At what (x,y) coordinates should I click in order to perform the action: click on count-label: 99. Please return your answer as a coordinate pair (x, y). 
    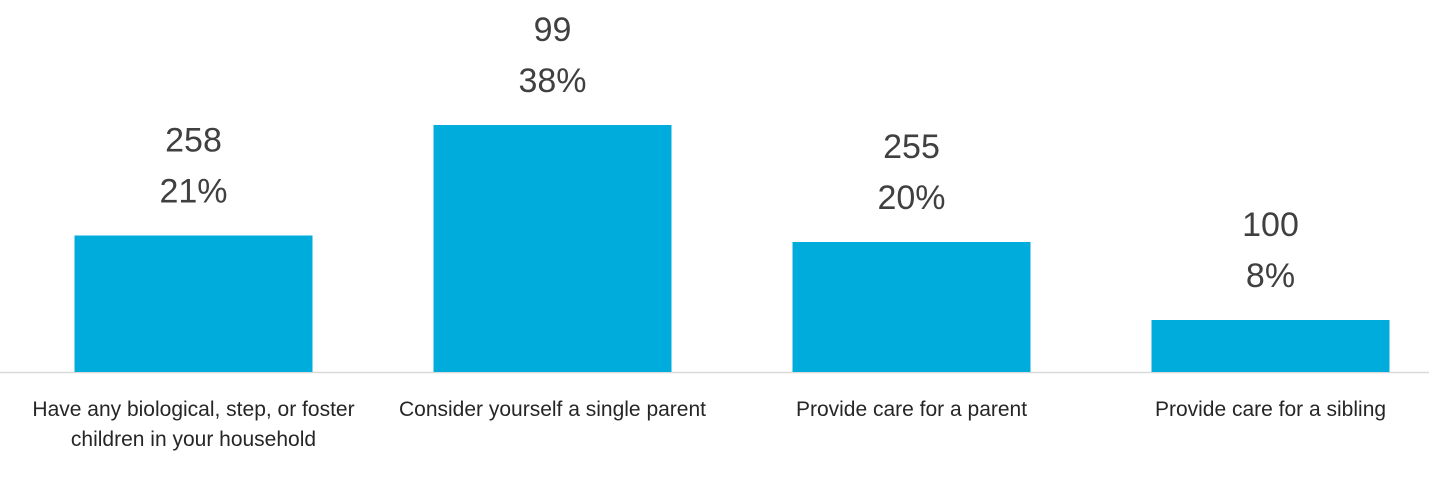
    Looking at the image, I should click on (553, 30).